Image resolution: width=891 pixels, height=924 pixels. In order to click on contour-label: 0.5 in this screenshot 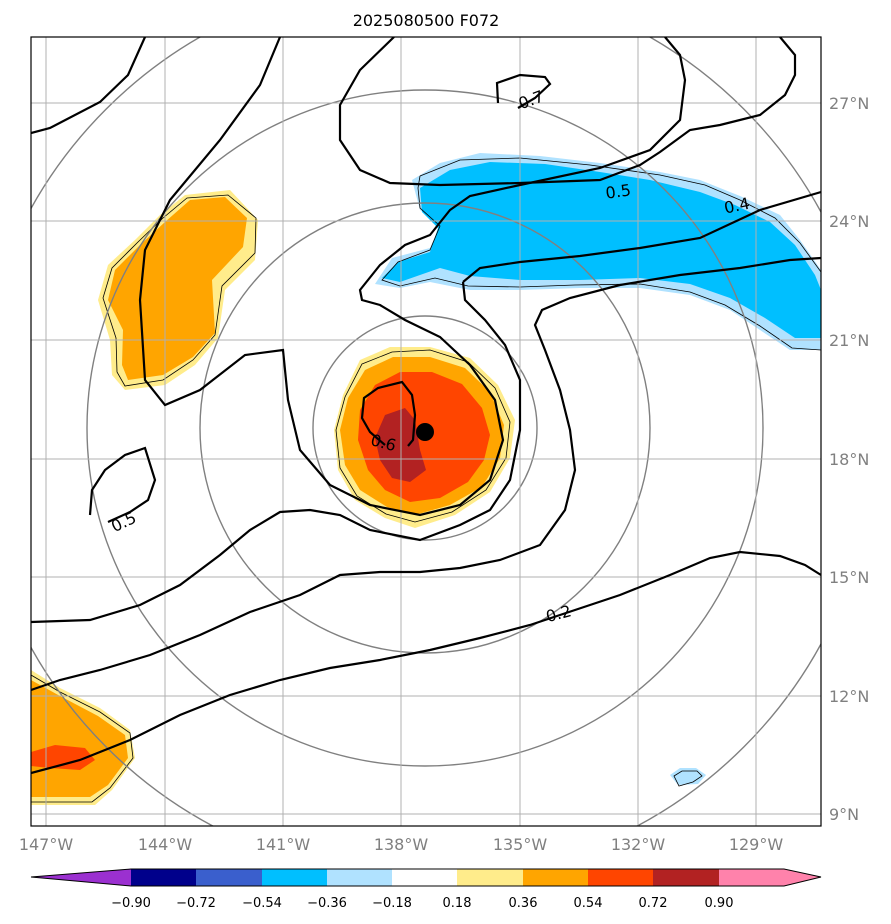, I will do `click(618, 191)`.